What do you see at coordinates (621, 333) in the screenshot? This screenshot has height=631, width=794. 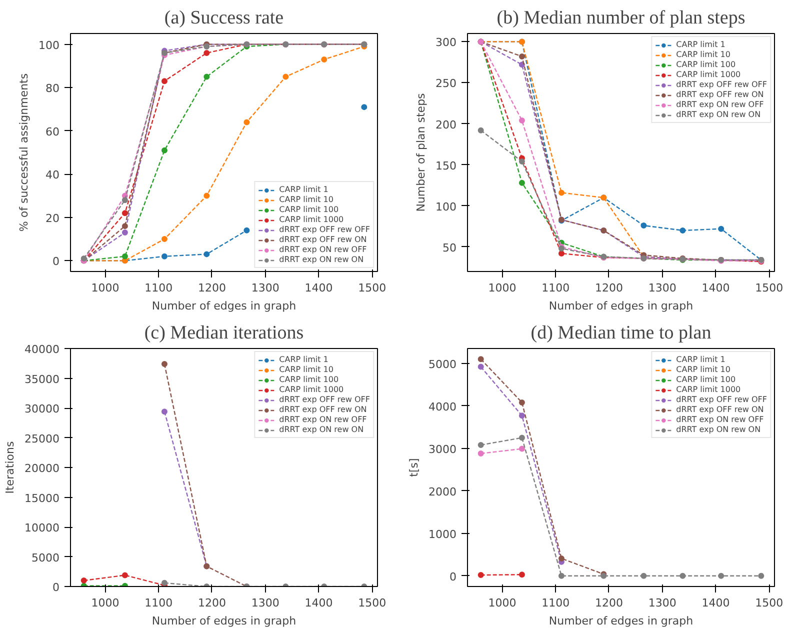 I see `chart-title: (d) Median time to plan` at bounding box center [621, 333].